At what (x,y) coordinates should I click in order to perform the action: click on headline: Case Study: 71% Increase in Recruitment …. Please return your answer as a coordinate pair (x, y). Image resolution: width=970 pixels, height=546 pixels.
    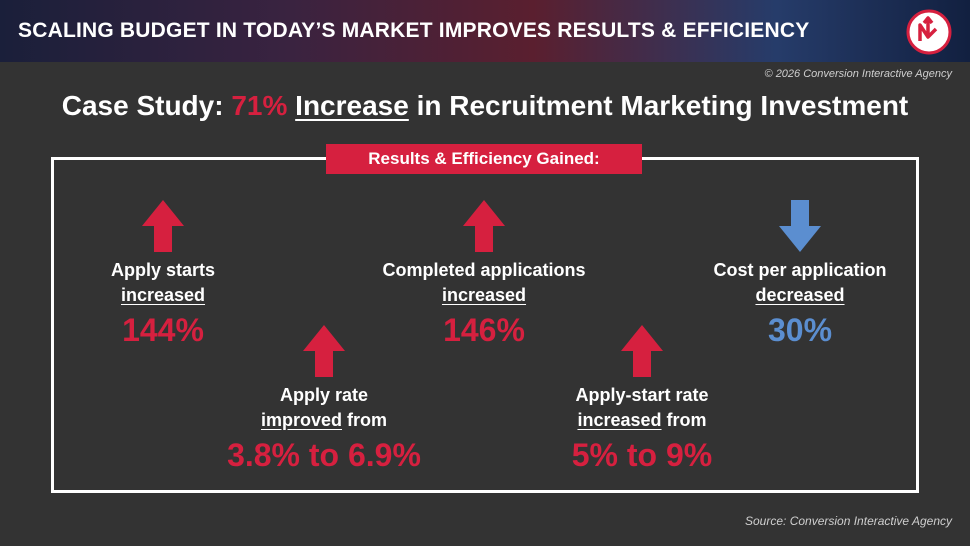
    Looking at the image, I should click on (485, 106).